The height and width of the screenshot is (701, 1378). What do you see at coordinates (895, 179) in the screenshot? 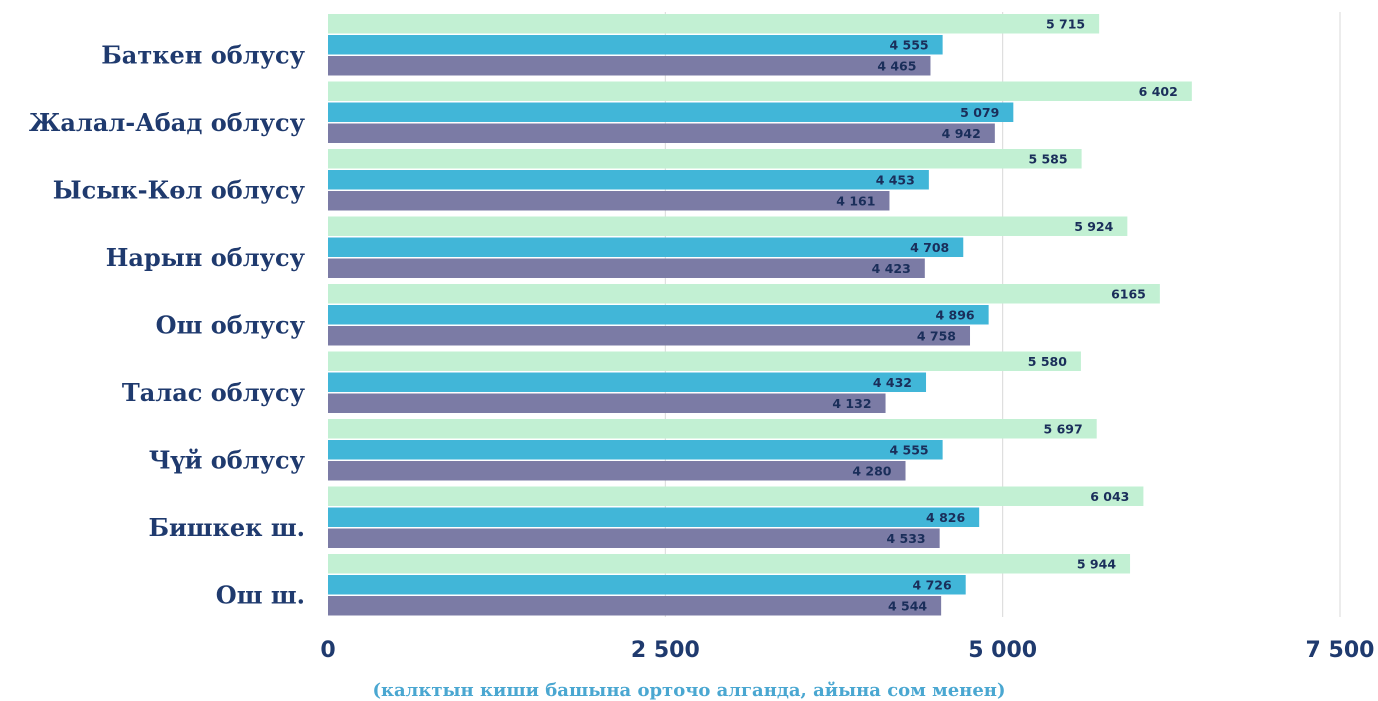
I see `data-label: 4 453` at bounding box center [895, 179].